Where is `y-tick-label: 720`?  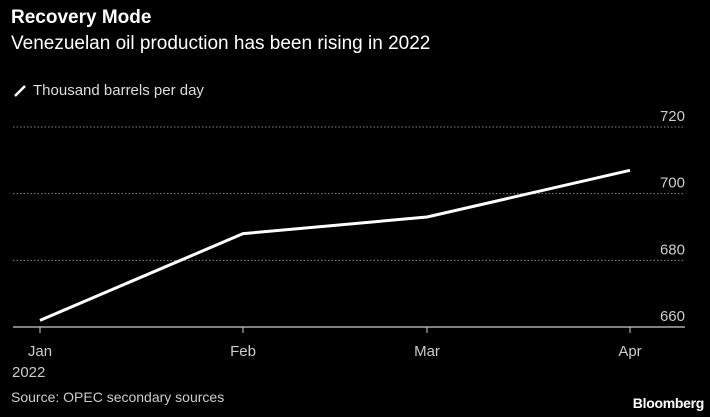 y-tick-label: 720 is located at coordinates (672, 116).